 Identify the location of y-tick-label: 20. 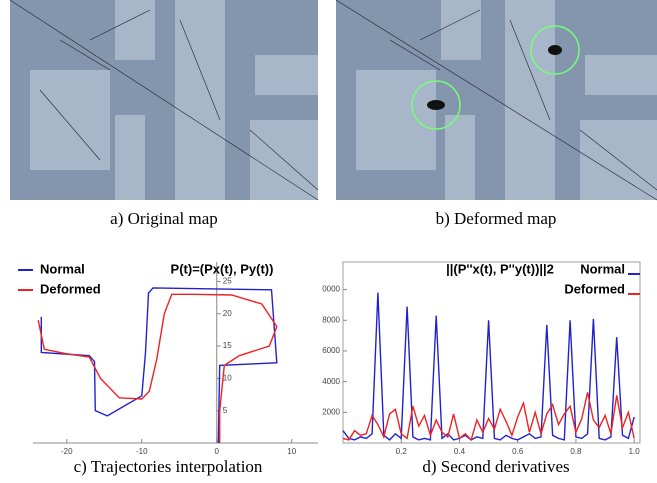
(227, 313).